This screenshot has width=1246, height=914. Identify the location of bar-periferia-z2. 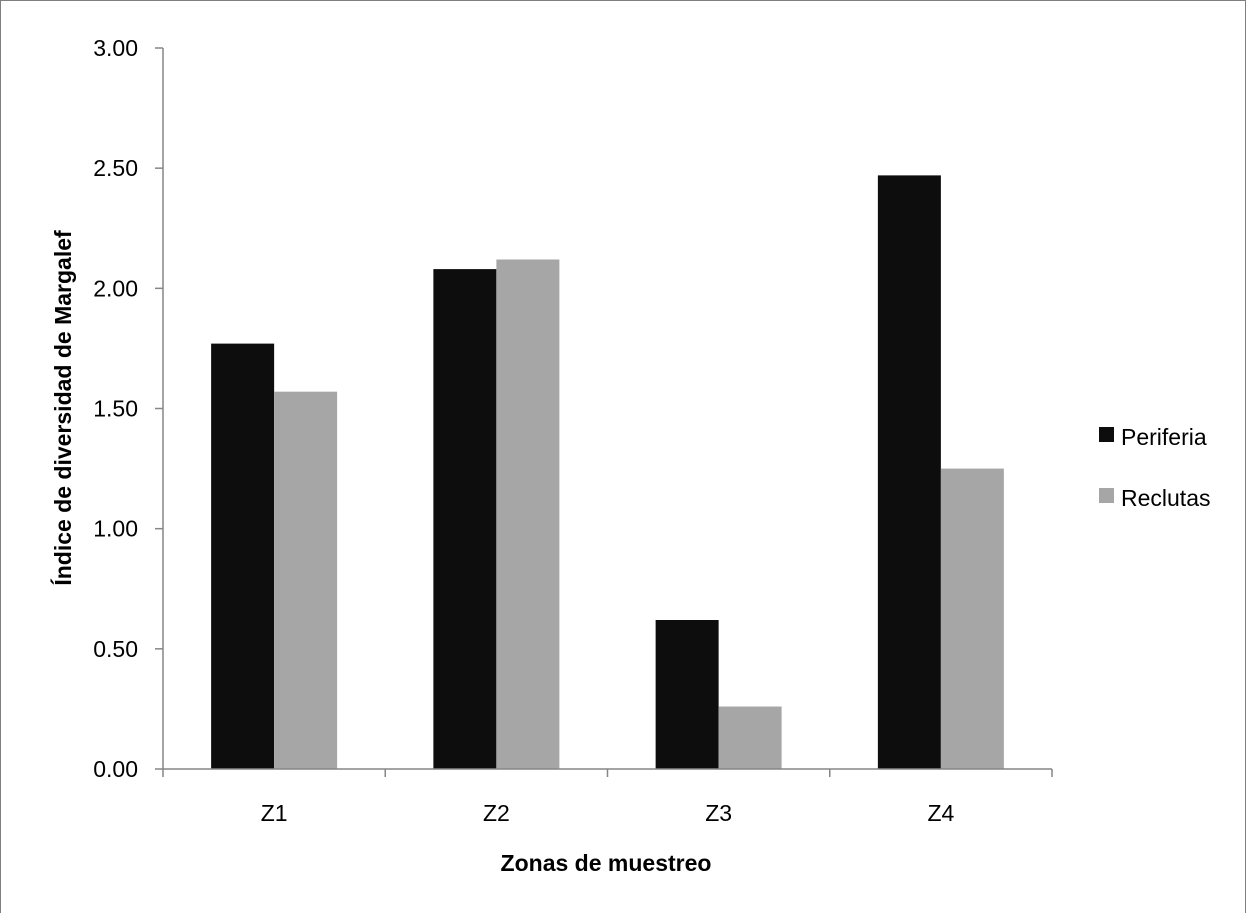
(465, 519).